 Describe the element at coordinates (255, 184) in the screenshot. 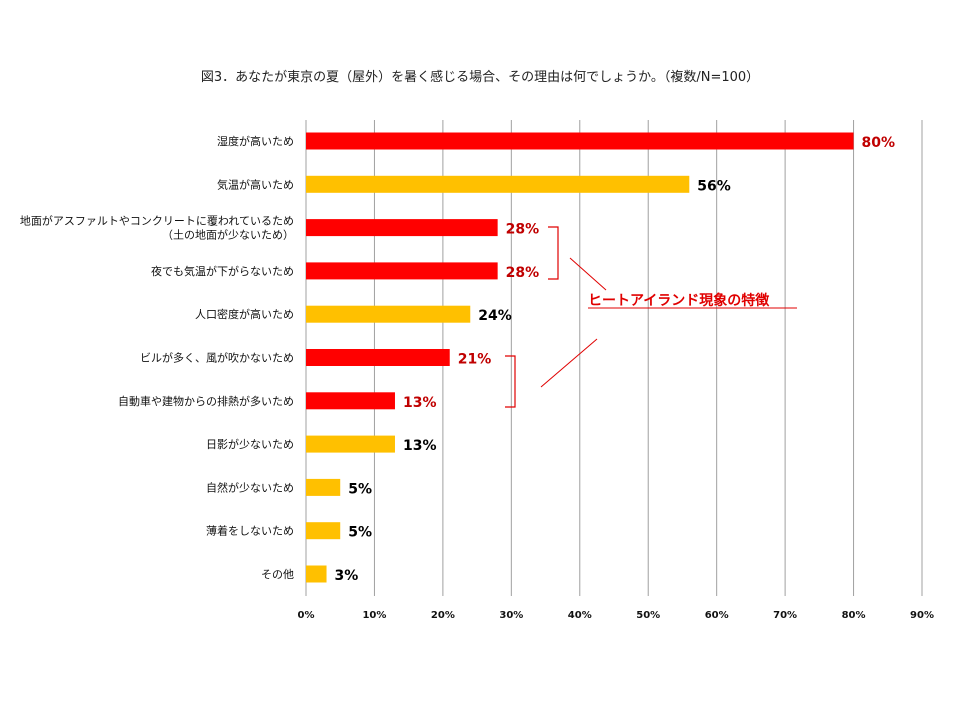

I see `category-label: 気温が高いため` at that location.